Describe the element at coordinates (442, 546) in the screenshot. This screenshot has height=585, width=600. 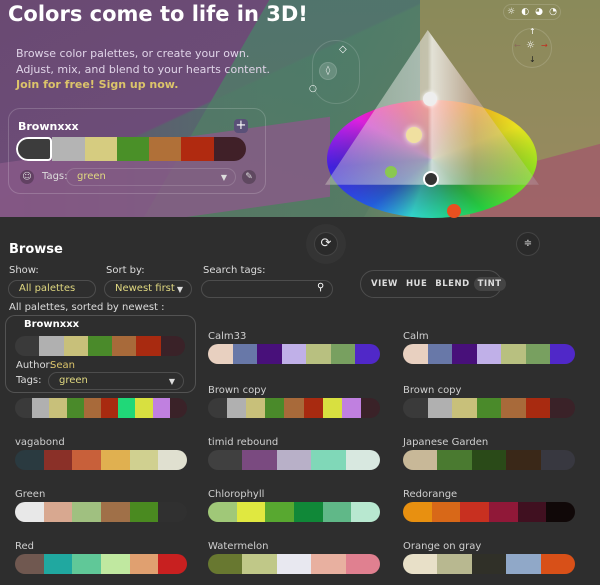
I see `palette-name: Orange on gray` at that location.